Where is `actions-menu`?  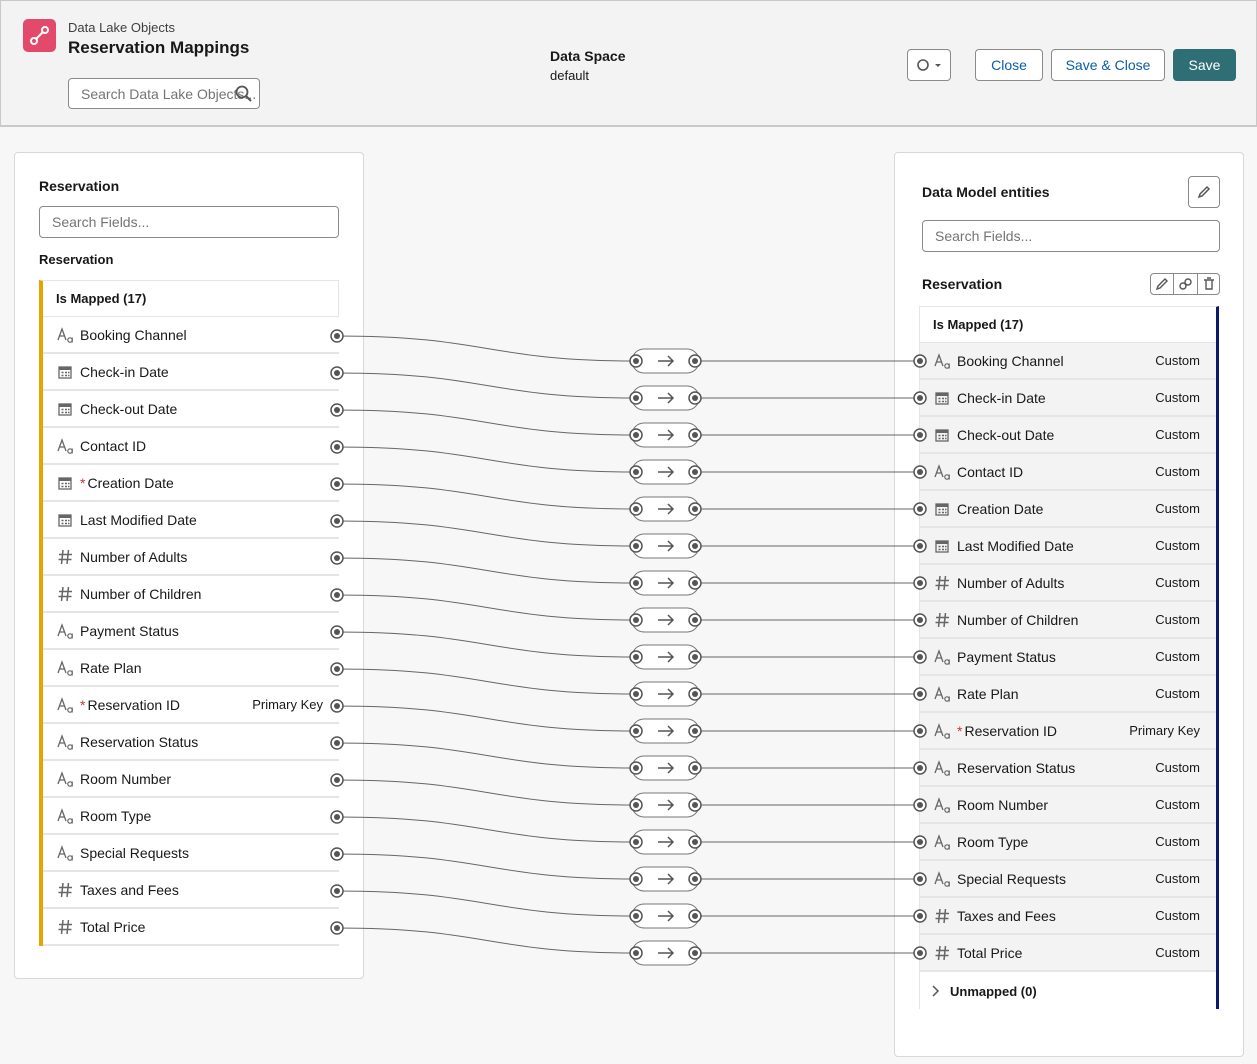
actions-menu is located at coordinates (929, 65).